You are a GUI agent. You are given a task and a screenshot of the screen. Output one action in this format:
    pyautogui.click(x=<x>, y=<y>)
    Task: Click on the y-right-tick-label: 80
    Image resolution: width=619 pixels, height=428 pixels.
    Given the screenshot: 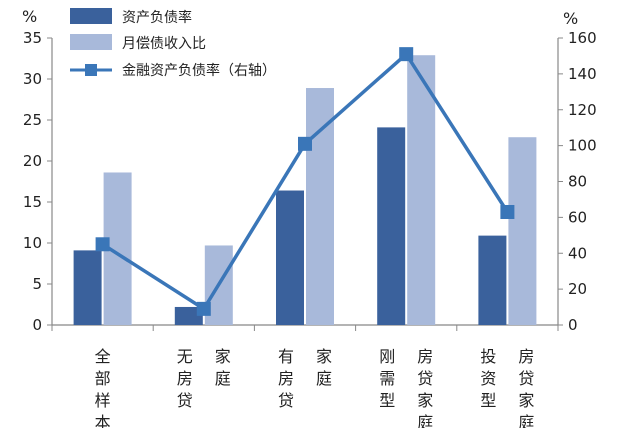 What is the action you would take?
    pyautogui.click(x=577, y=182)
    